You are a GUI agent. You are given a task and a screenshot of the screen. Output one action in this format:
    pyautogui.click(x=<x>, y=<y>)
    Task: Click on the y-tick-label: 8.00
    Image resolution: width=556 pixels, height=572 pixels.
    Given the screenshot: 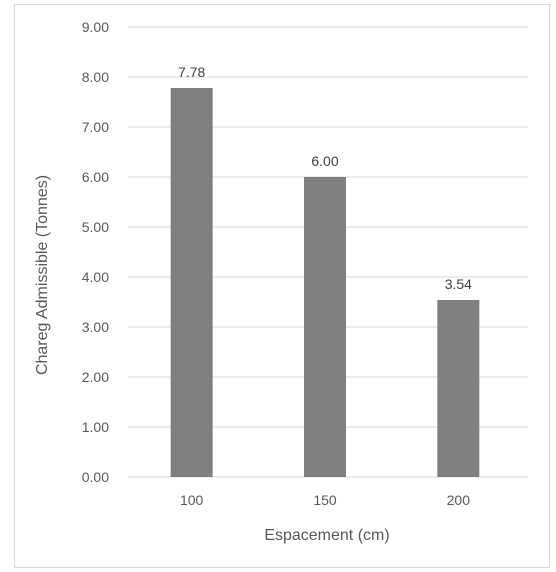 What is the action you would take?
    pyautogui.click(x=95, y=77)
    